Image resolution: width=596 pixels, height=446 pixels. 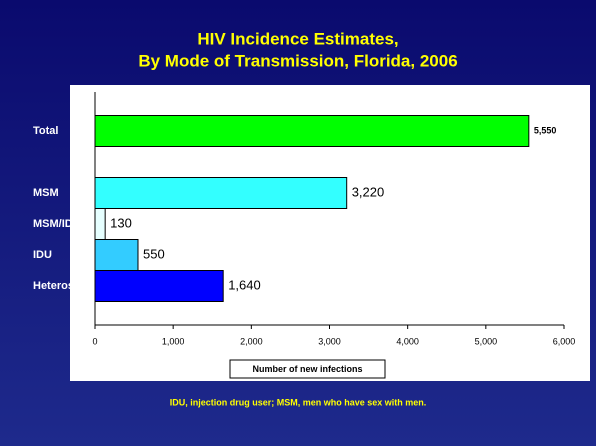 I want to click on x-axis-title: Number of new infections, so click(x=307, y=369).